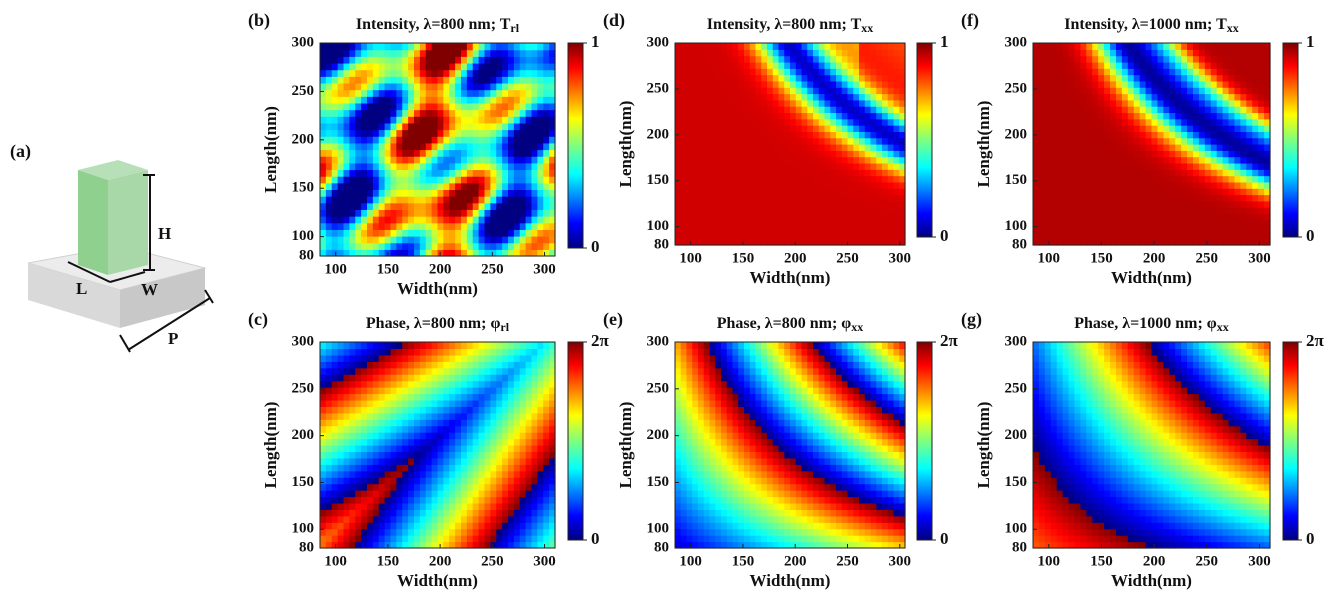  I want to click on x-tick-label: 250, so click(1207, 258).